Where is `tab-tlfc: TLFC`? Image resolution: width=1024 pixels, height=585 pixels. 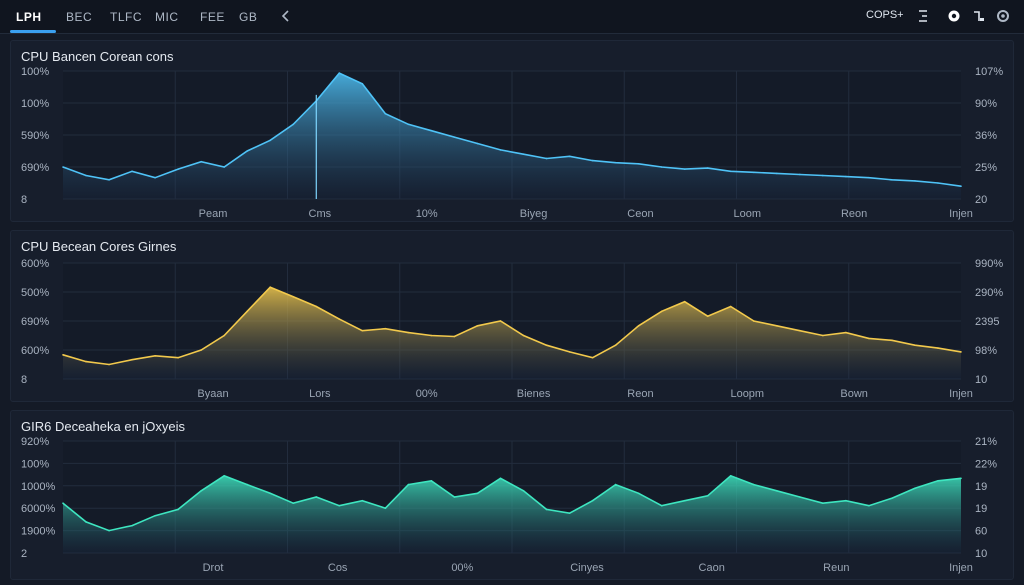
tab-tlfc: TLFC is located at coordinates (126, 17).